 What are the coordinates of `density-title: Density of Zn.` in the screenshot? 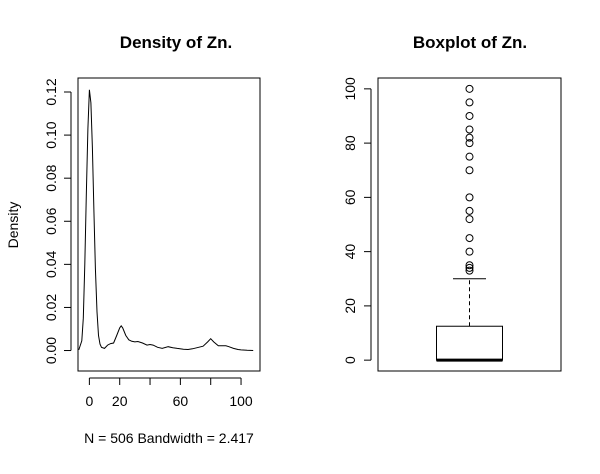 It's located at (176, 42).